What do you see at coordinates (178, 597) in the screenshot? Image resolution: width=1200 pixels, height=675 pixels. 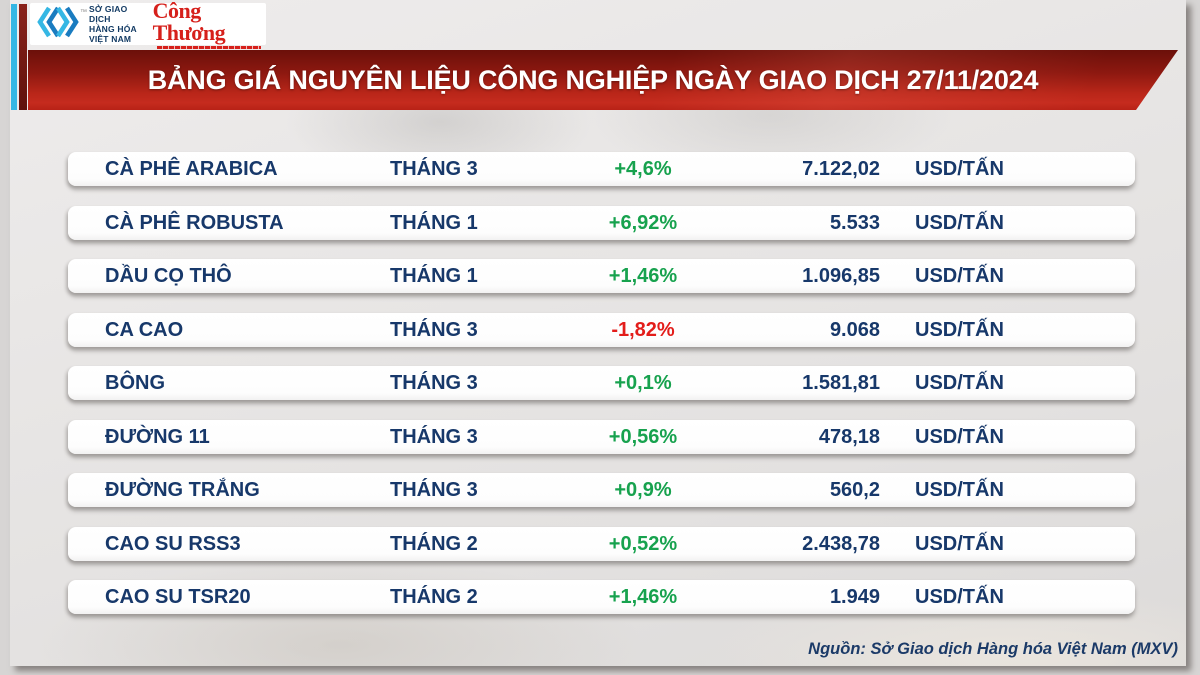 I see `commodity-name: CAO SU TSR20` at bounding box center [178, 597].